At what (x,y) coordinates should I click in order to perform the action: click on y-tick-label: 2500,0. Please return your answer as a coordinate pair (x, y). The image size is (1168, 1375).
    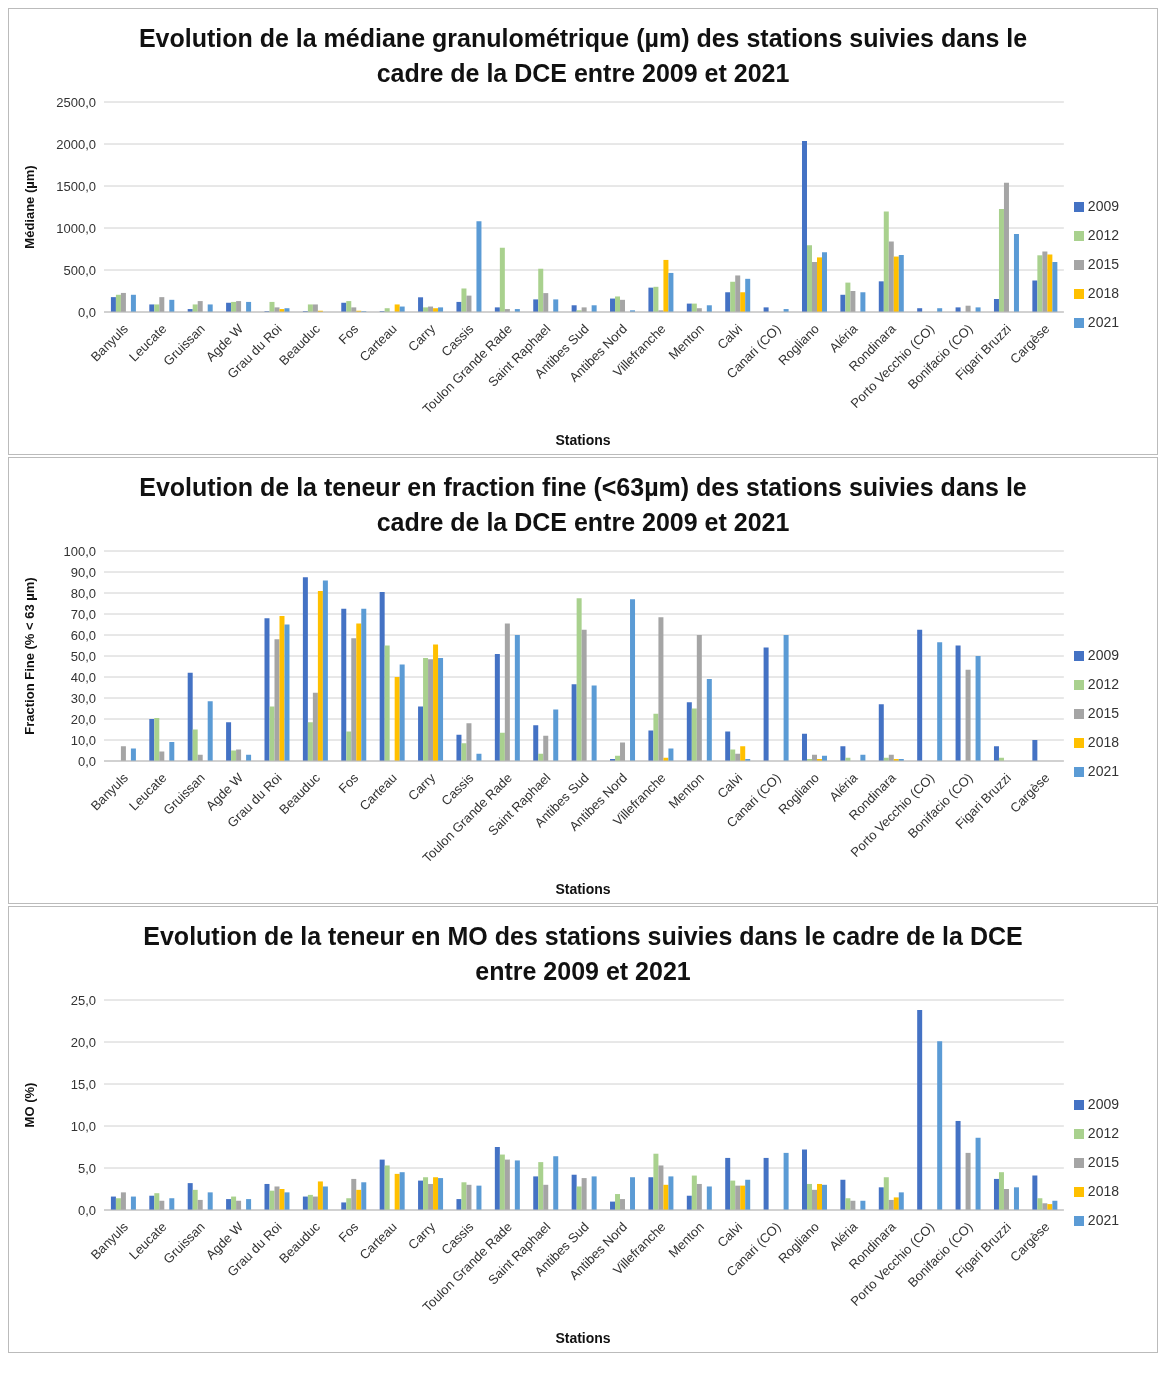
    Looking at the image, I should click on (76, 102).